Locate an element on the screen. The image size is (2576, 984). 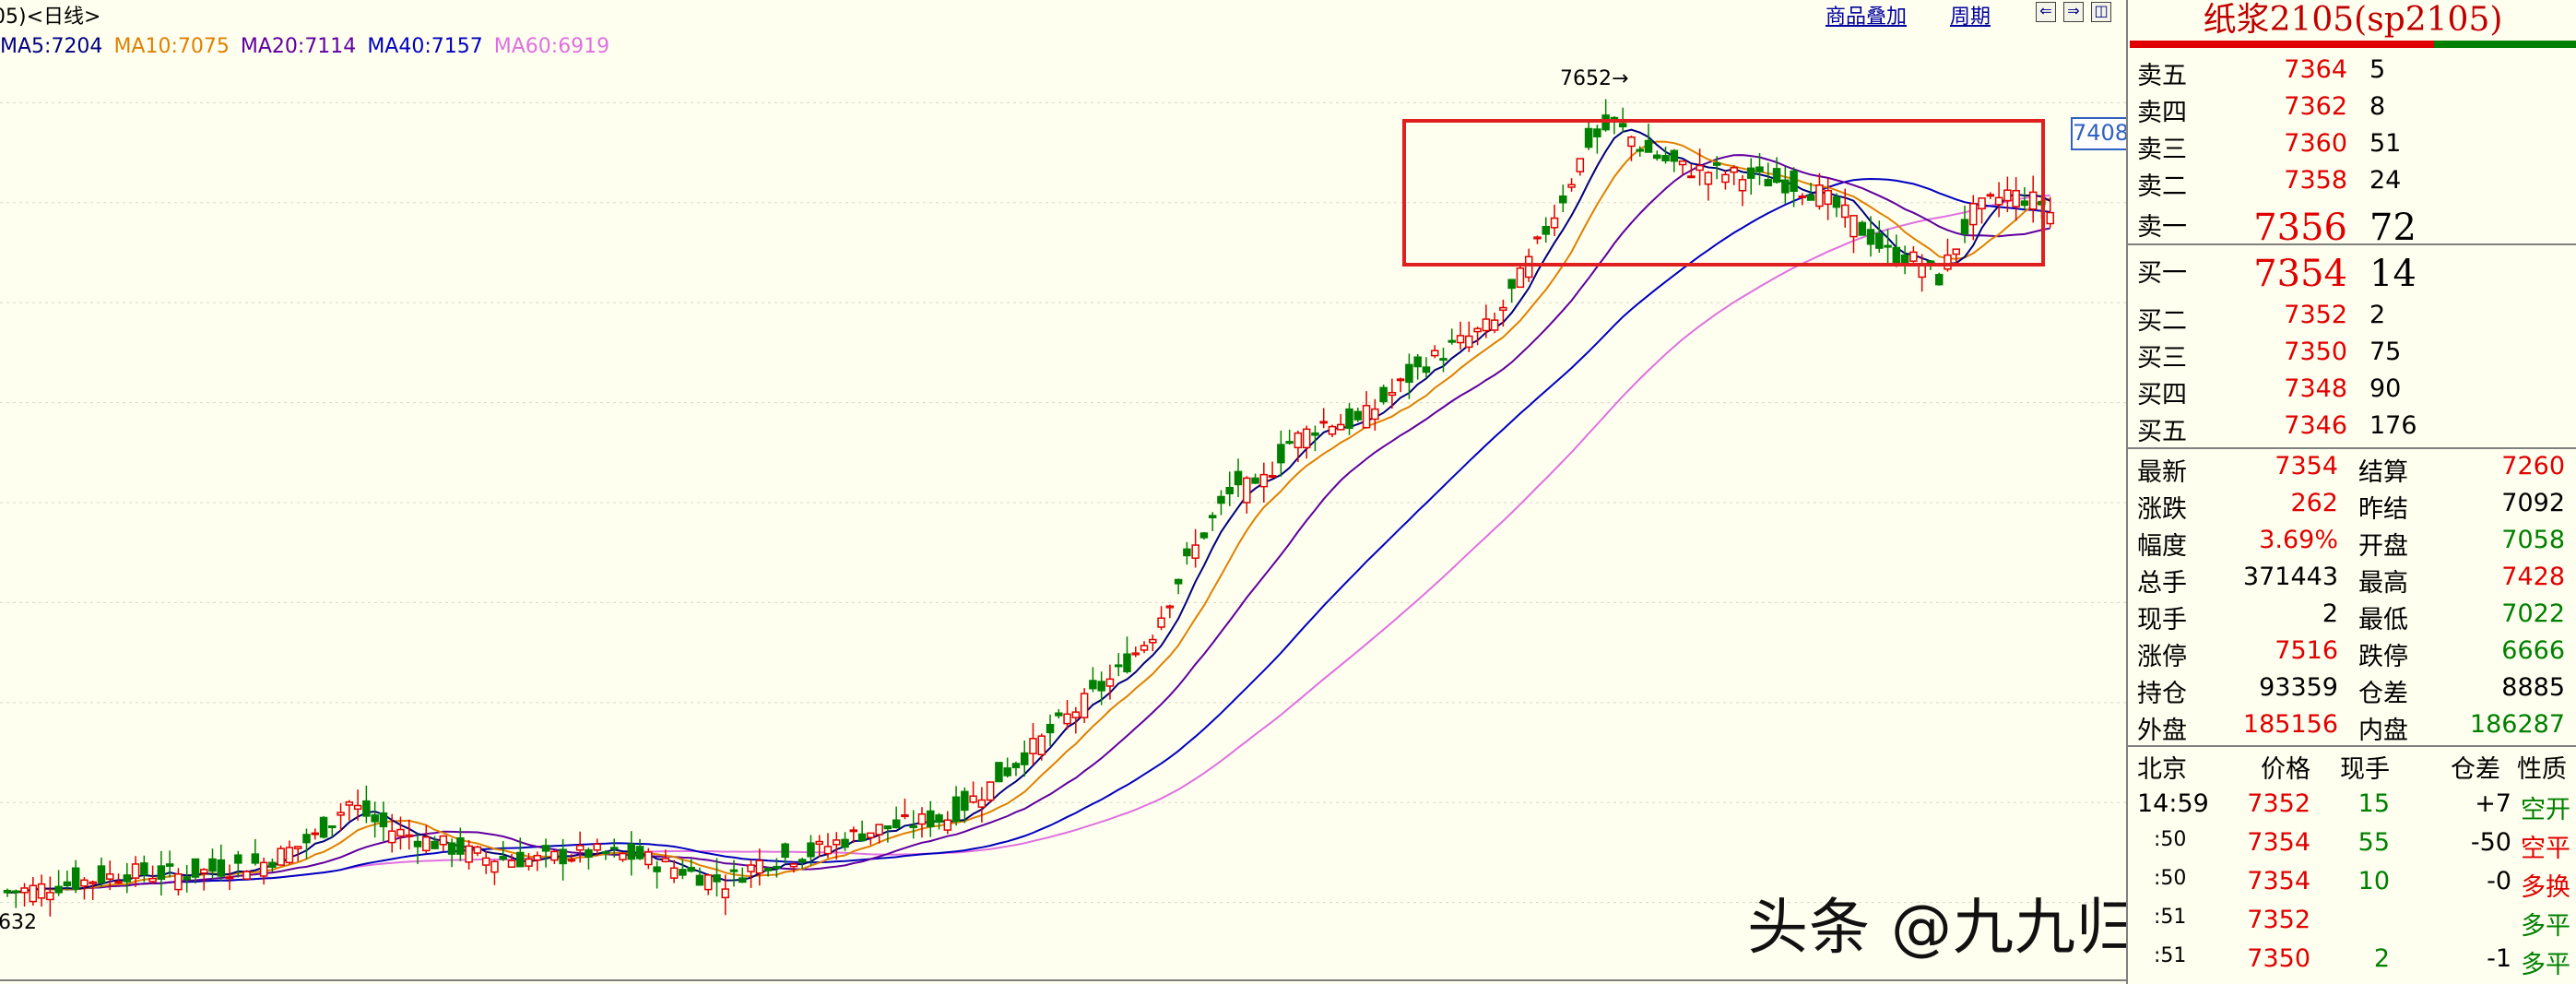
tick-volume: 10 is located at coordinates (2373, 881).